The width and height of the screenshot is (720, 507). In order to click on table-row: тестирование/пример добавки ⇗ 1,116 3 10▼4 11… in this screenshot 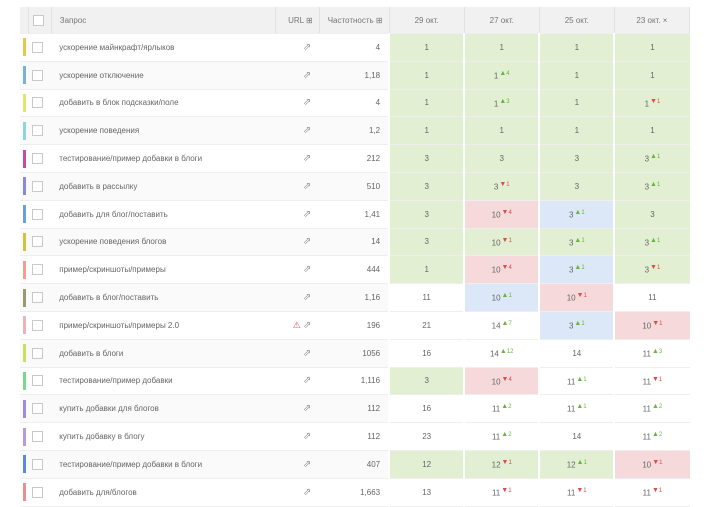, I will do `click(355, 381)`.